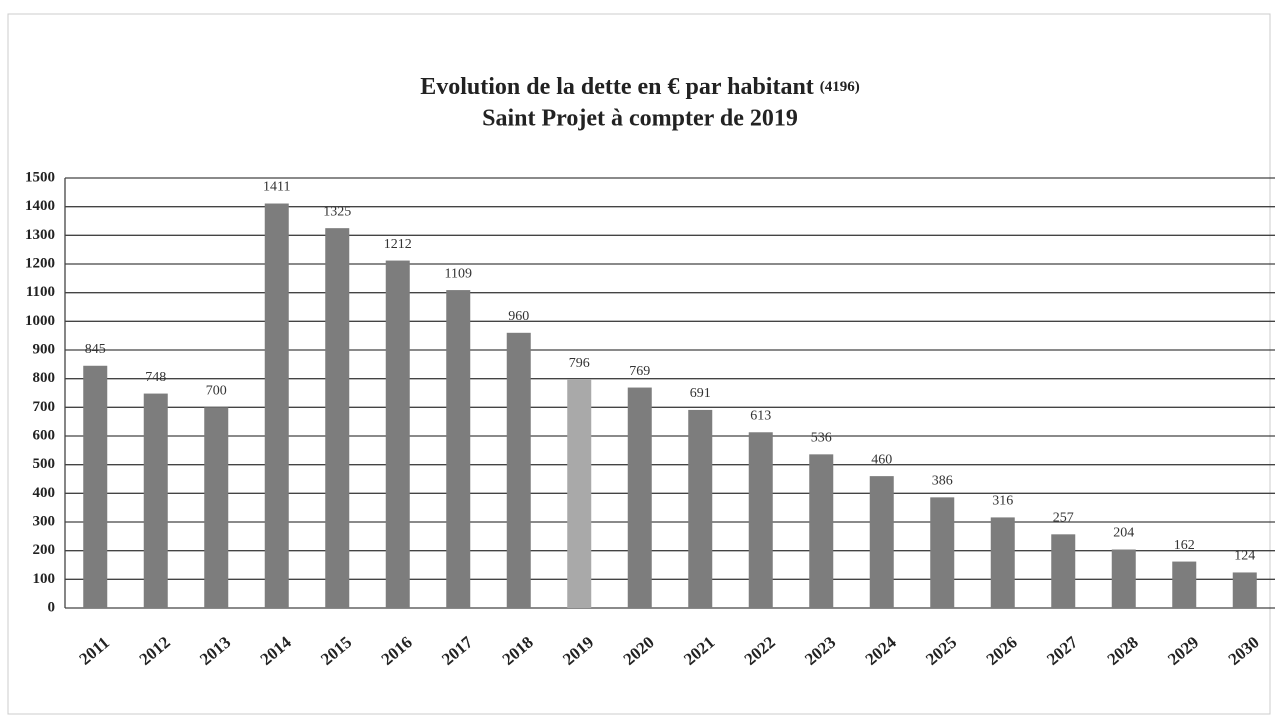 The height and width of the screenshot is (720, 1275). What do you see at coordinates (40, 206) in the screenshot?
I see `y-tick-label: 1400` at bounding box center [40, 206].